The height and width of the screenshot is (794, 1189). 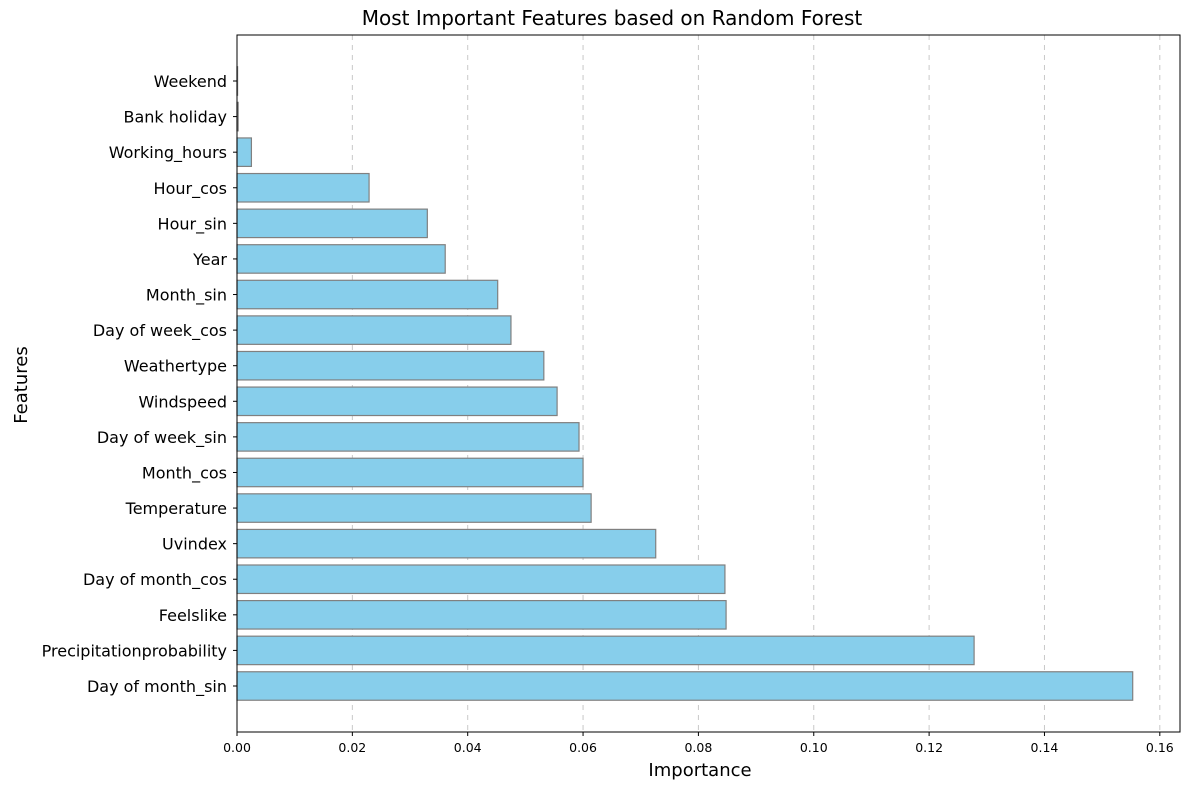 What do you see at coordinates (698, 747) in the screenshot?
I see `x-tick-label: 0.08` at bounding box center [698, 747].